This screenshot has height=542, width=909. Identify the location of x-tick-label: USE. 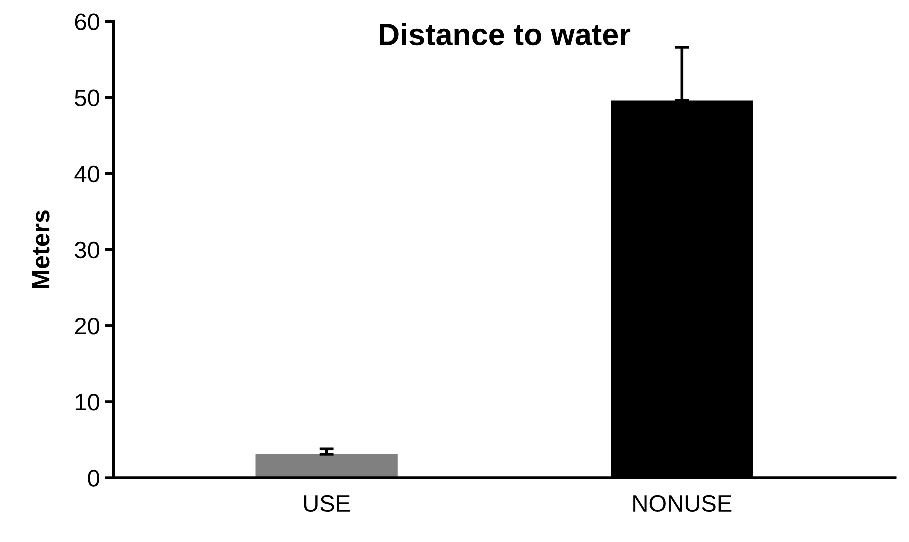
(327, 503).